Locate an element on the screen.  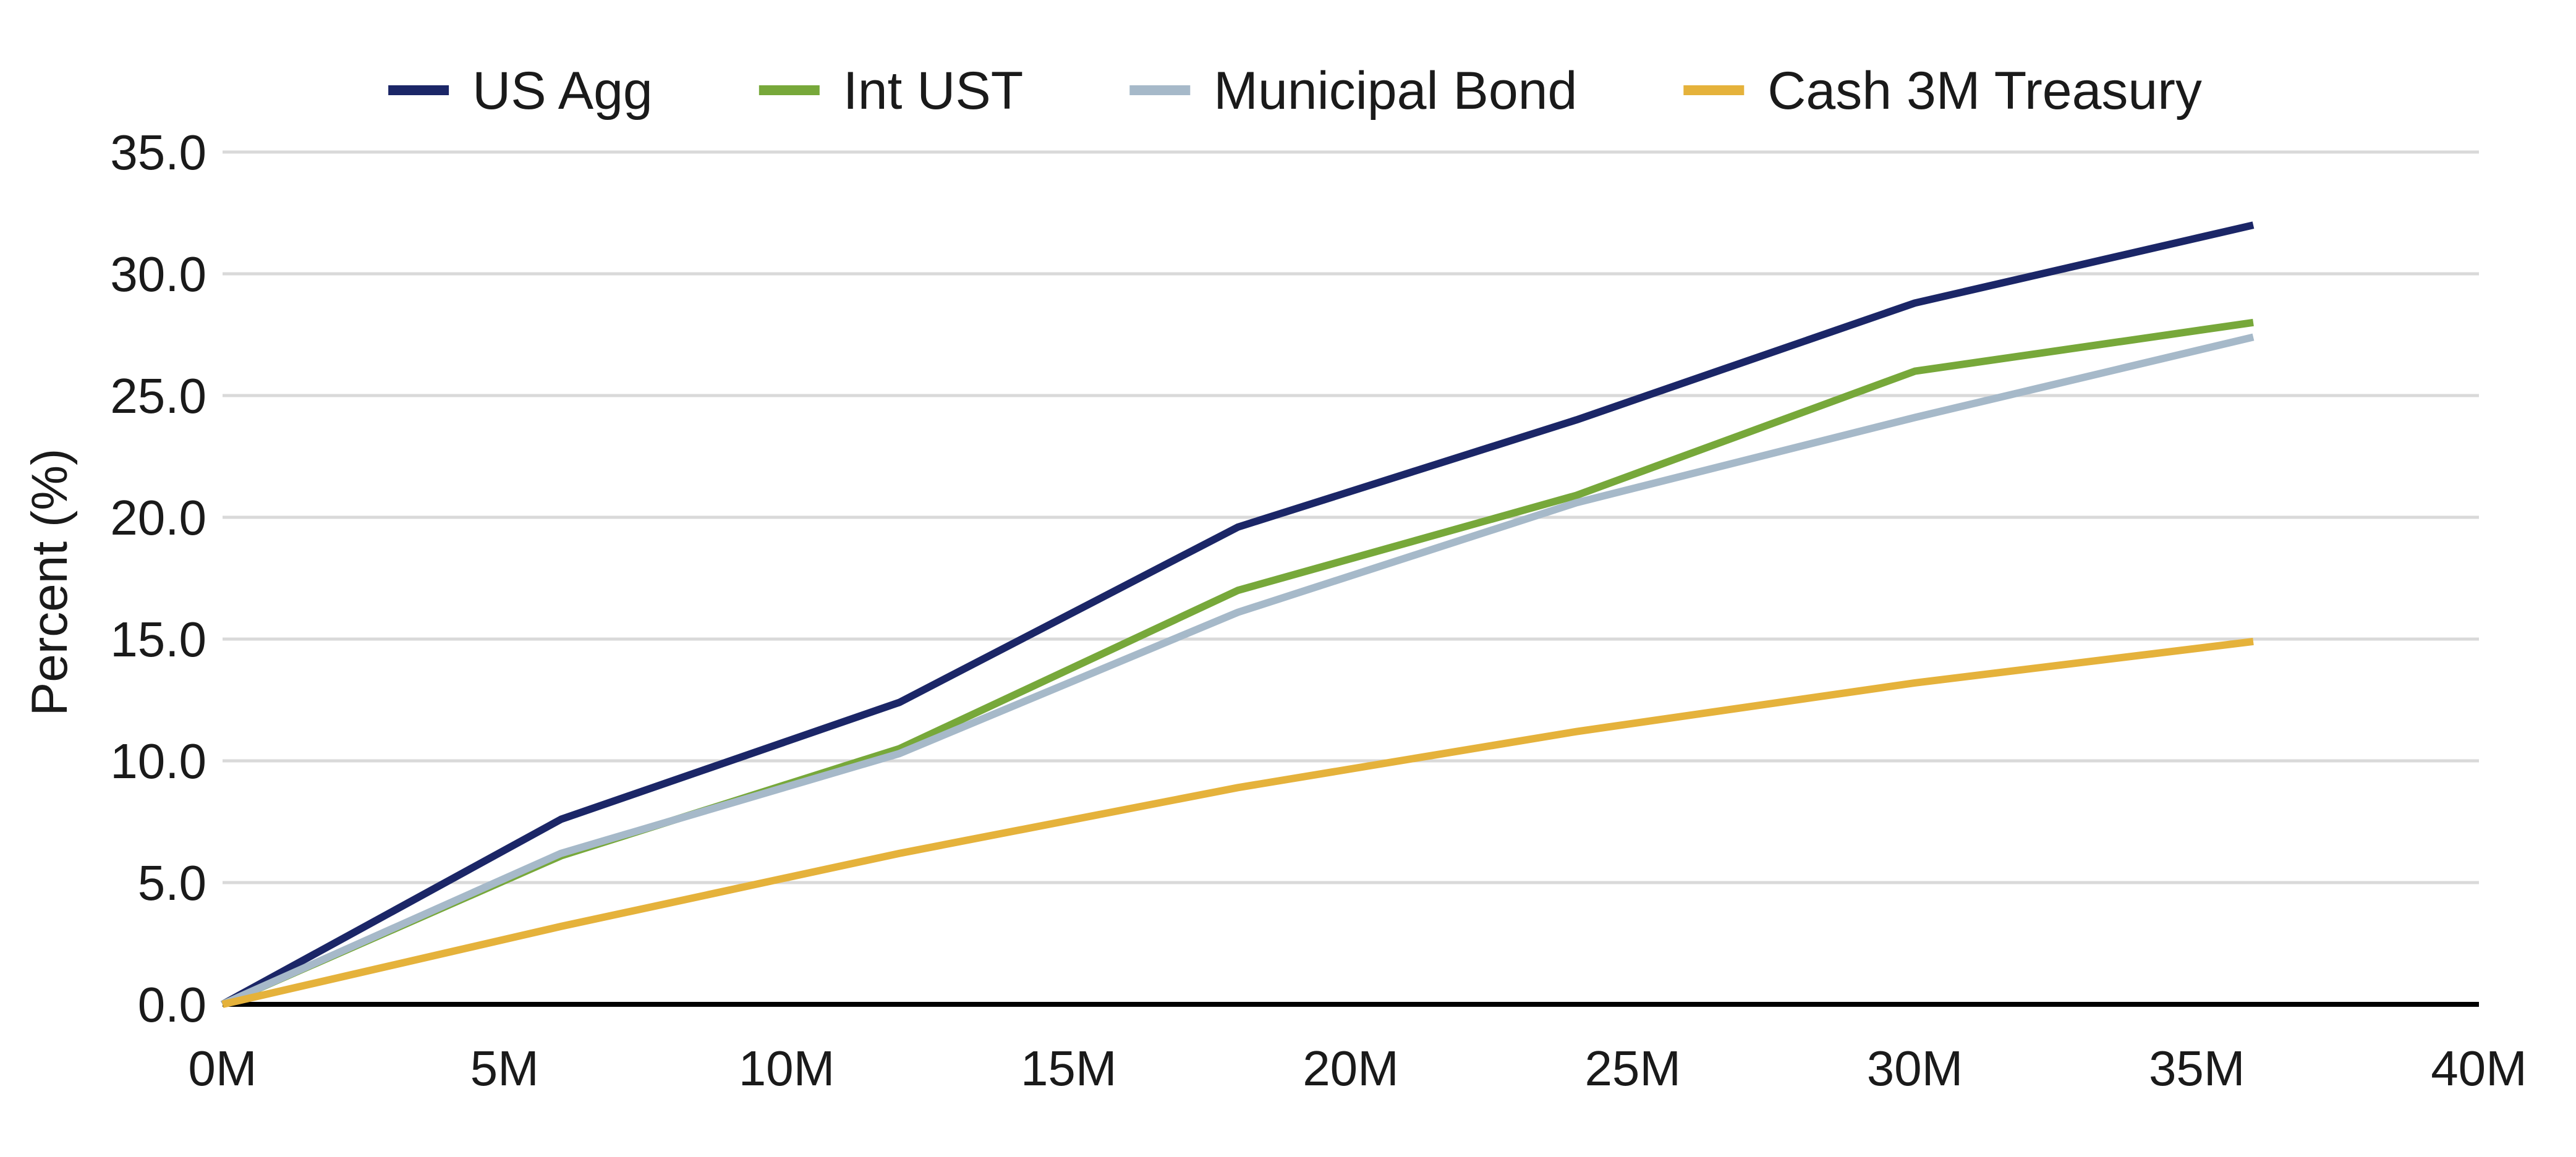
y-tick-label: 15.0 is located at coordinates (158, 640).